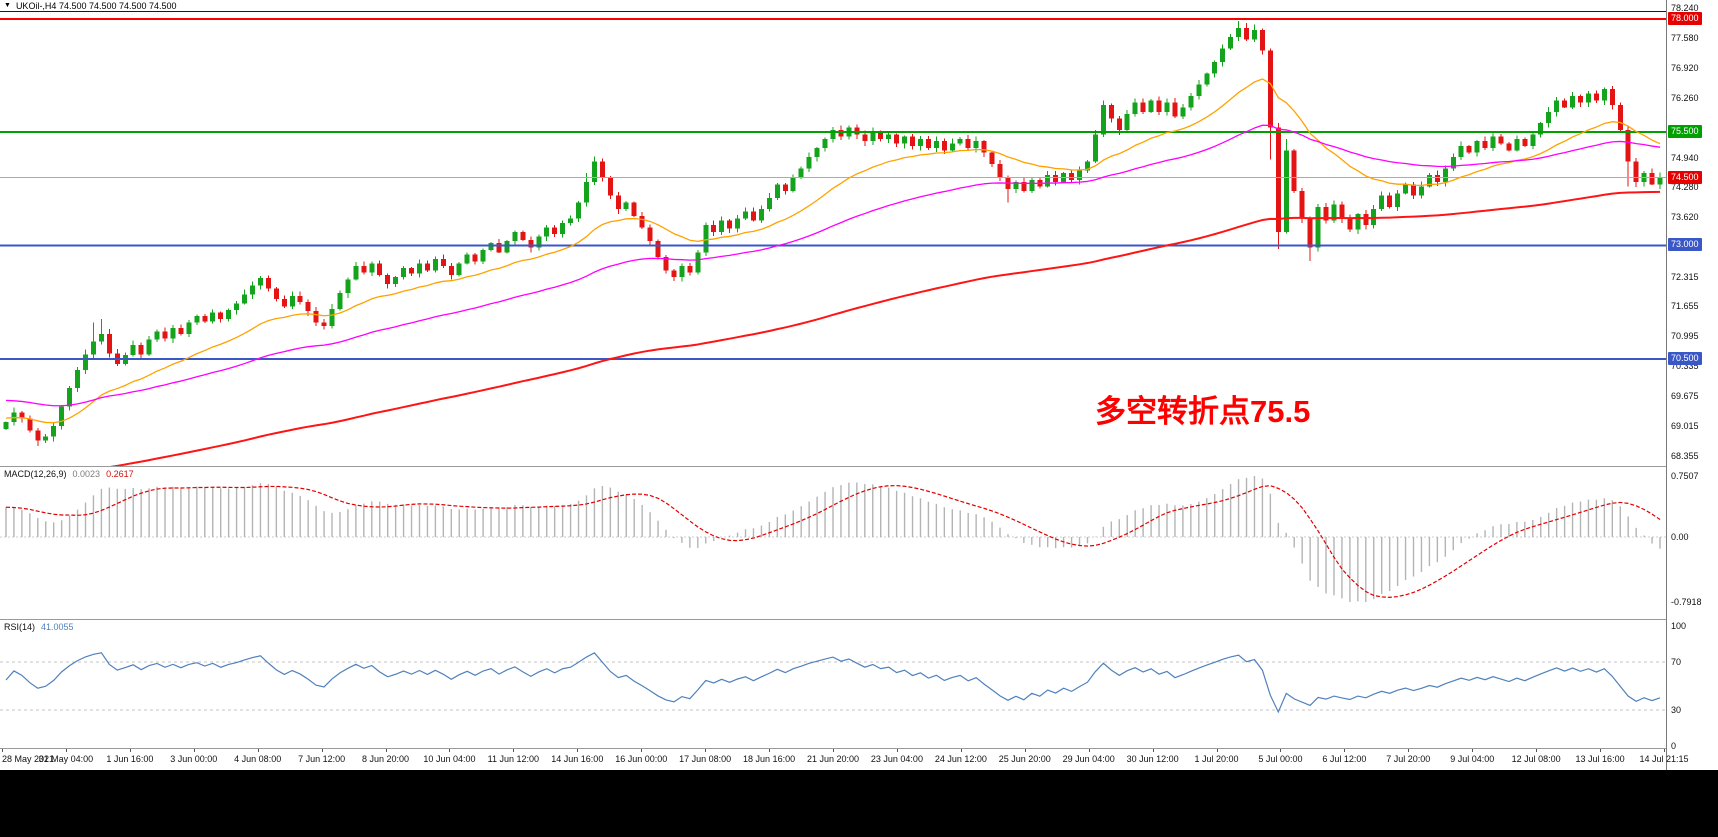 The width and height of the screenshot is (1718, 837). I want to click on macd-label: MACD(12,26,9), so click(35, 474).